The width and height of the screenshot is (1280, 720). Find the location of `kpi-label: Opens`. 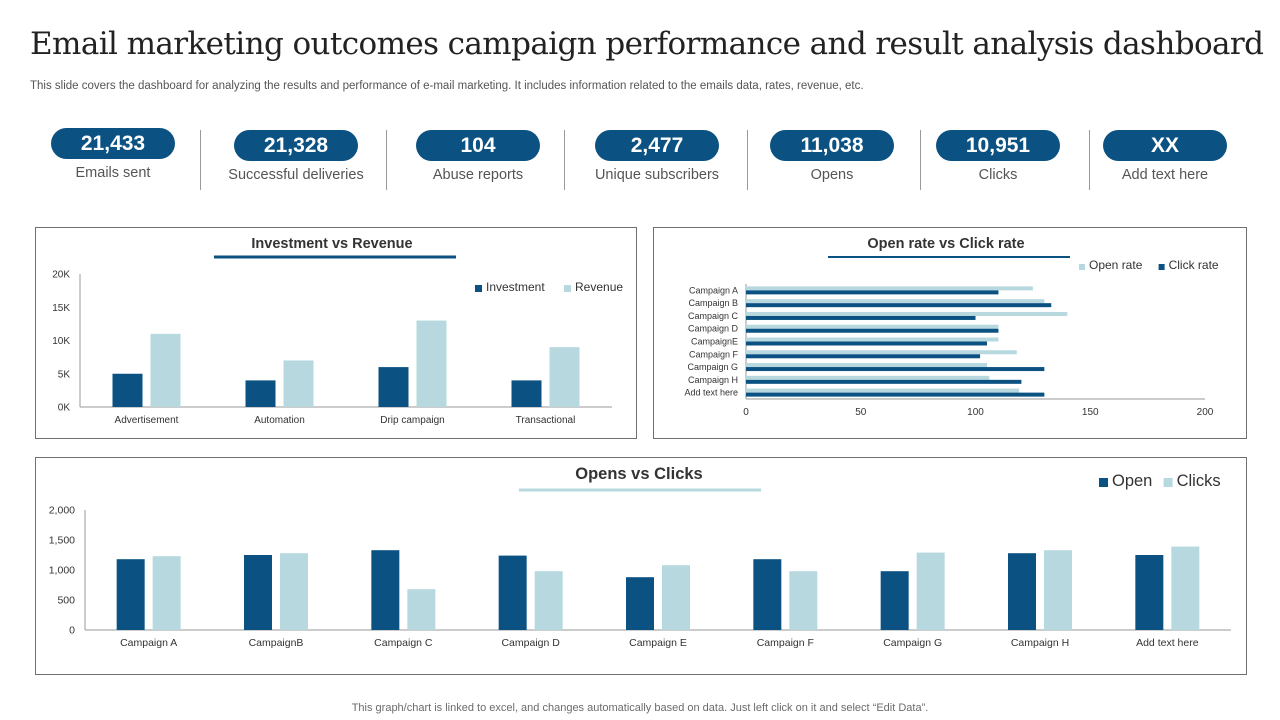

kpi-label: Opens is located at coordinates (832, 175).